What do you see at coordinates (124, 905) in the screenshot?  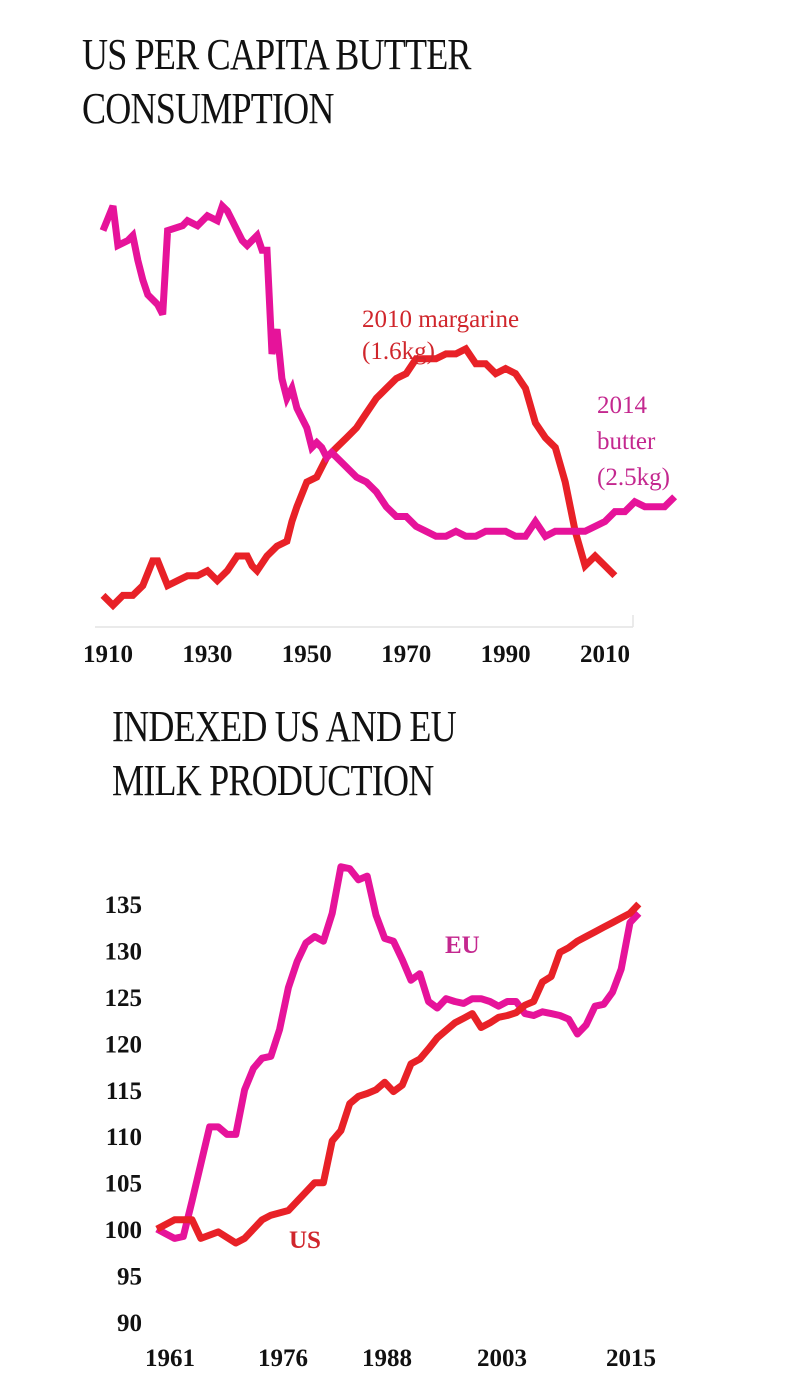 I see `y-tick-label: 135` at bounding box center [124, 905].